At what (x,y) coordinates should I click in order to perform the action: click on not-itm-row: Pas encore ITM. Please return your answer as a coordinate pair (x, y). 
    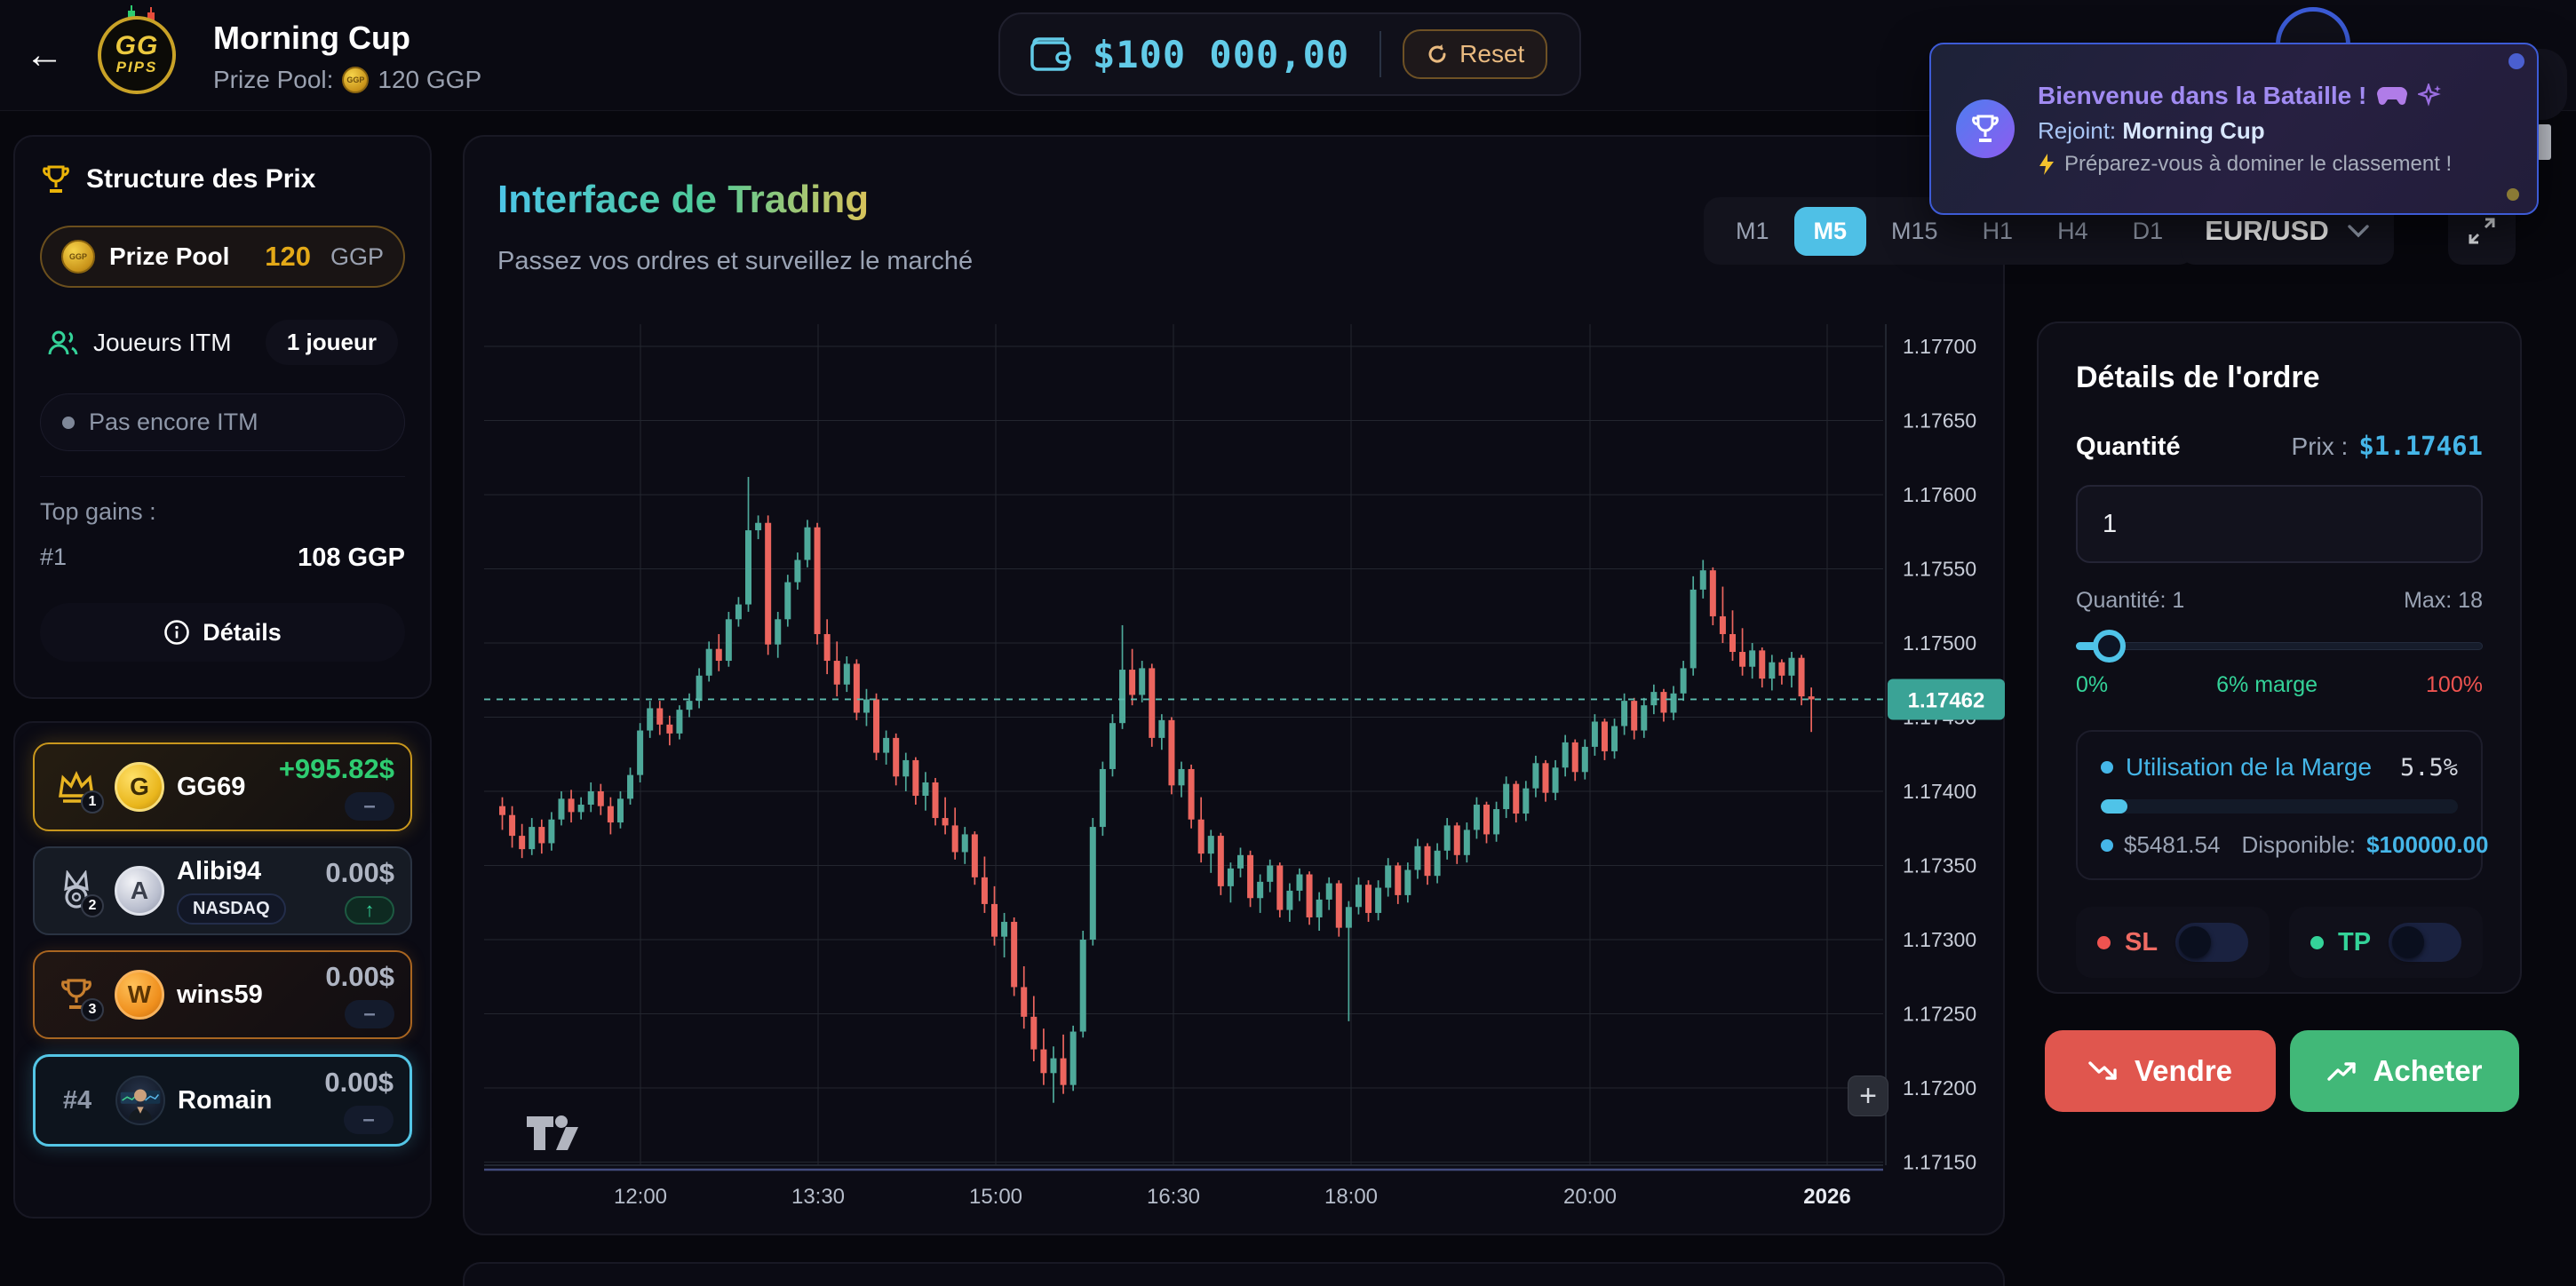
    Looking at the image, I should click on (222, 422).